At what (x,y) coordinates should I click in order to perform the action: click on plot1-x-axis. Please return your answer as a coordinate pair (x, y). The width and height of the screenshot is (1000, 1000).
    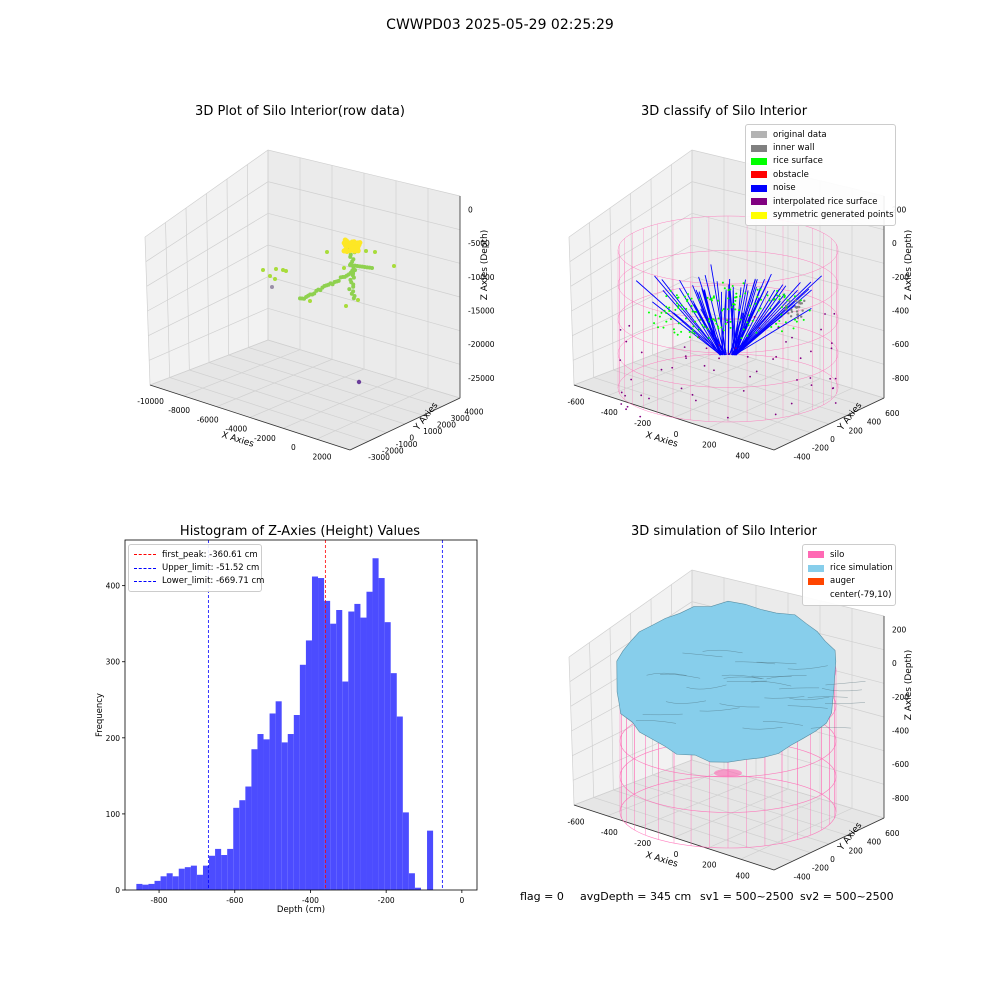
    Looking at the image, I should click on (250, 417).